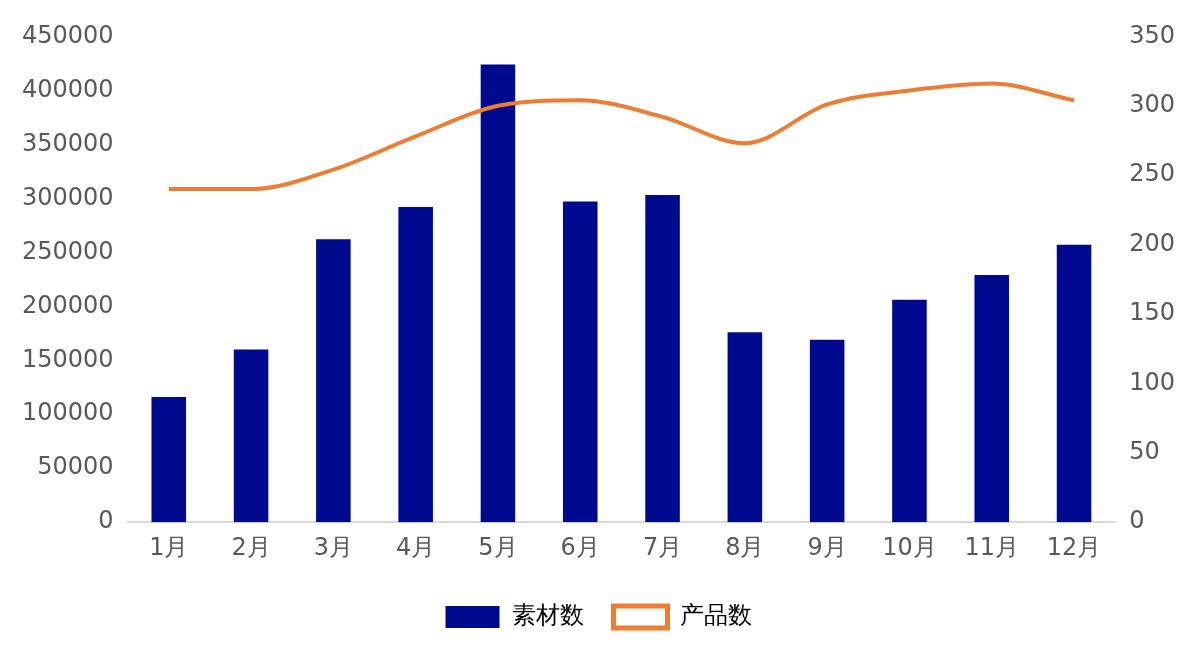  I want to click on y2-tick-label: 0, so click(1137, 520).